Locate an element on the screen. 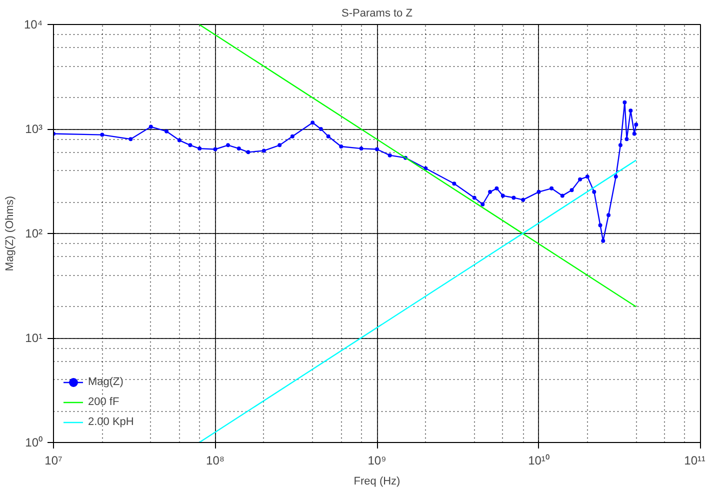 The image size is (710, 495). chart-title: S-Params to Z is located at coordinates (377, 14).